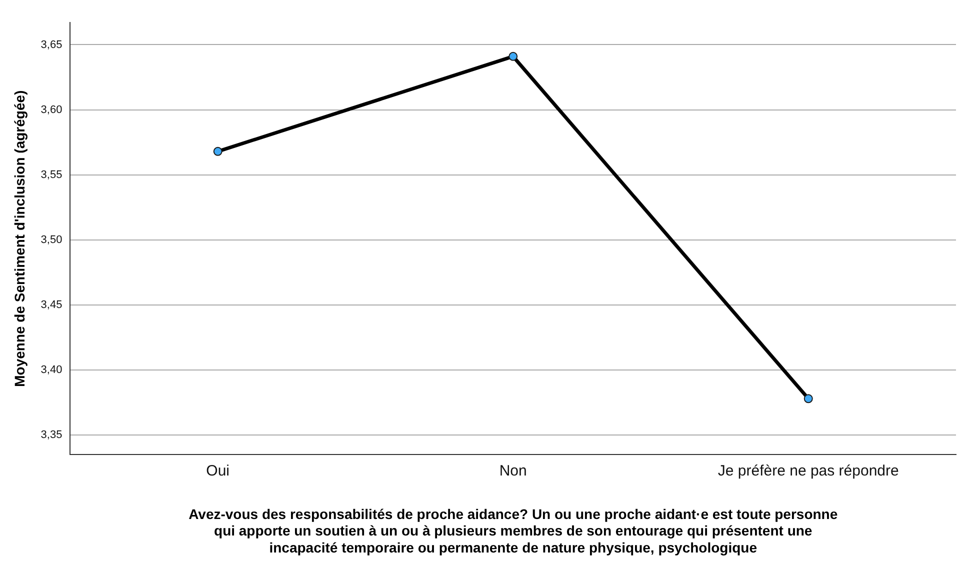 Image resolution: width=976 pixels, height=571 pixels. I want to click on y-tick-label: 3,45, so click(51, 304).